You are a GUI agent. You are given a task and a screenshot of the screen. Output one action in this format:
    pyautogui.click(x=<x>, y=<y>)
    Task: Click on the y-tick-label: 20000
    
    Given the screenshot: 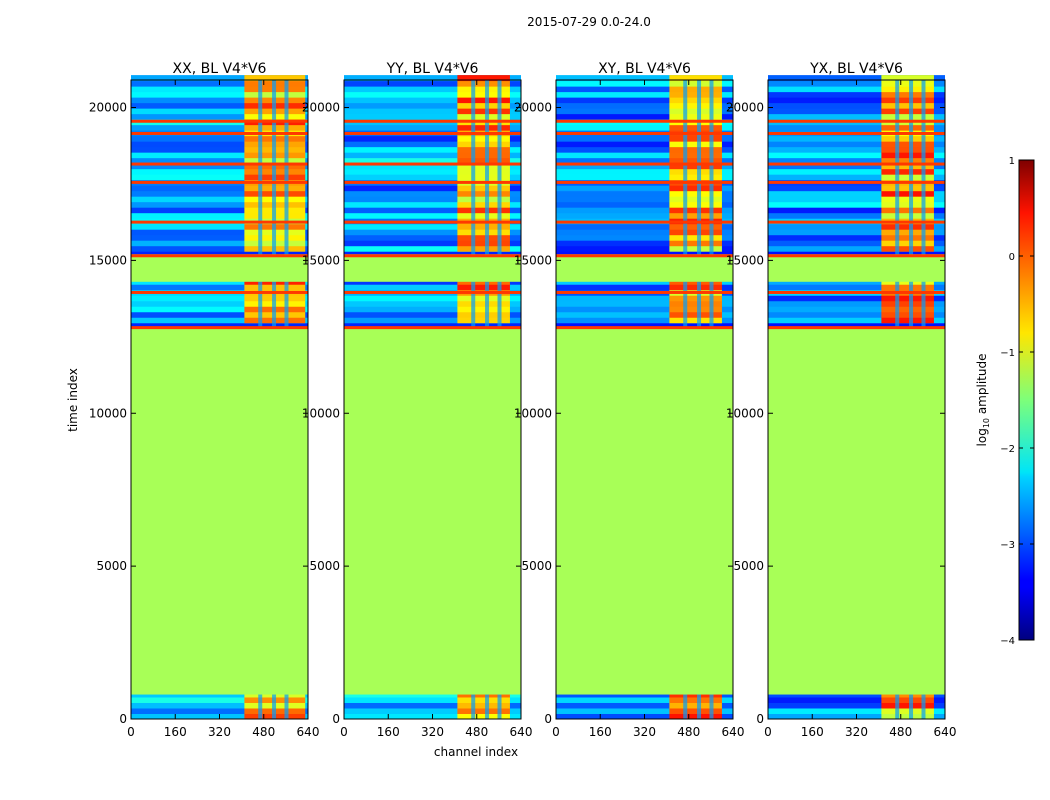 What is the action you would take?
    pyautogui.click(x=745, y=108)
    